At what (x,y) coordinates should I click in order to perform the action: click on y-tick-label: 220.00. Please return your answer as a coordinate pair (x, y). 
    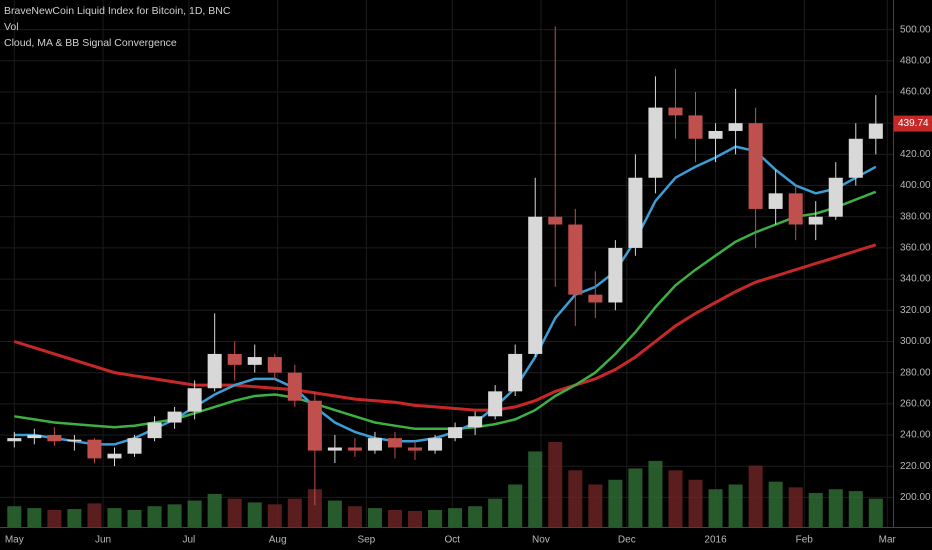
    Looking at the image, I should click on (915, 466).